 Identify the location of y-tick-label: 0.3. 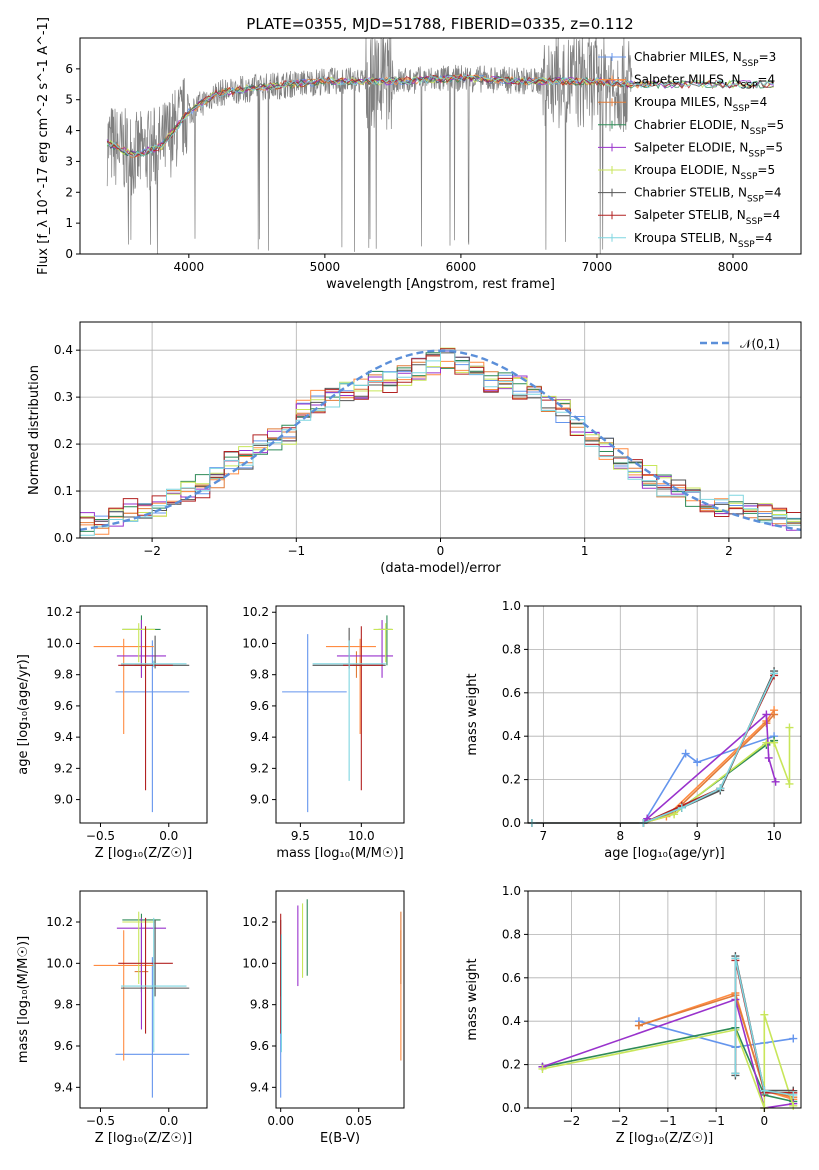
(63, 397).